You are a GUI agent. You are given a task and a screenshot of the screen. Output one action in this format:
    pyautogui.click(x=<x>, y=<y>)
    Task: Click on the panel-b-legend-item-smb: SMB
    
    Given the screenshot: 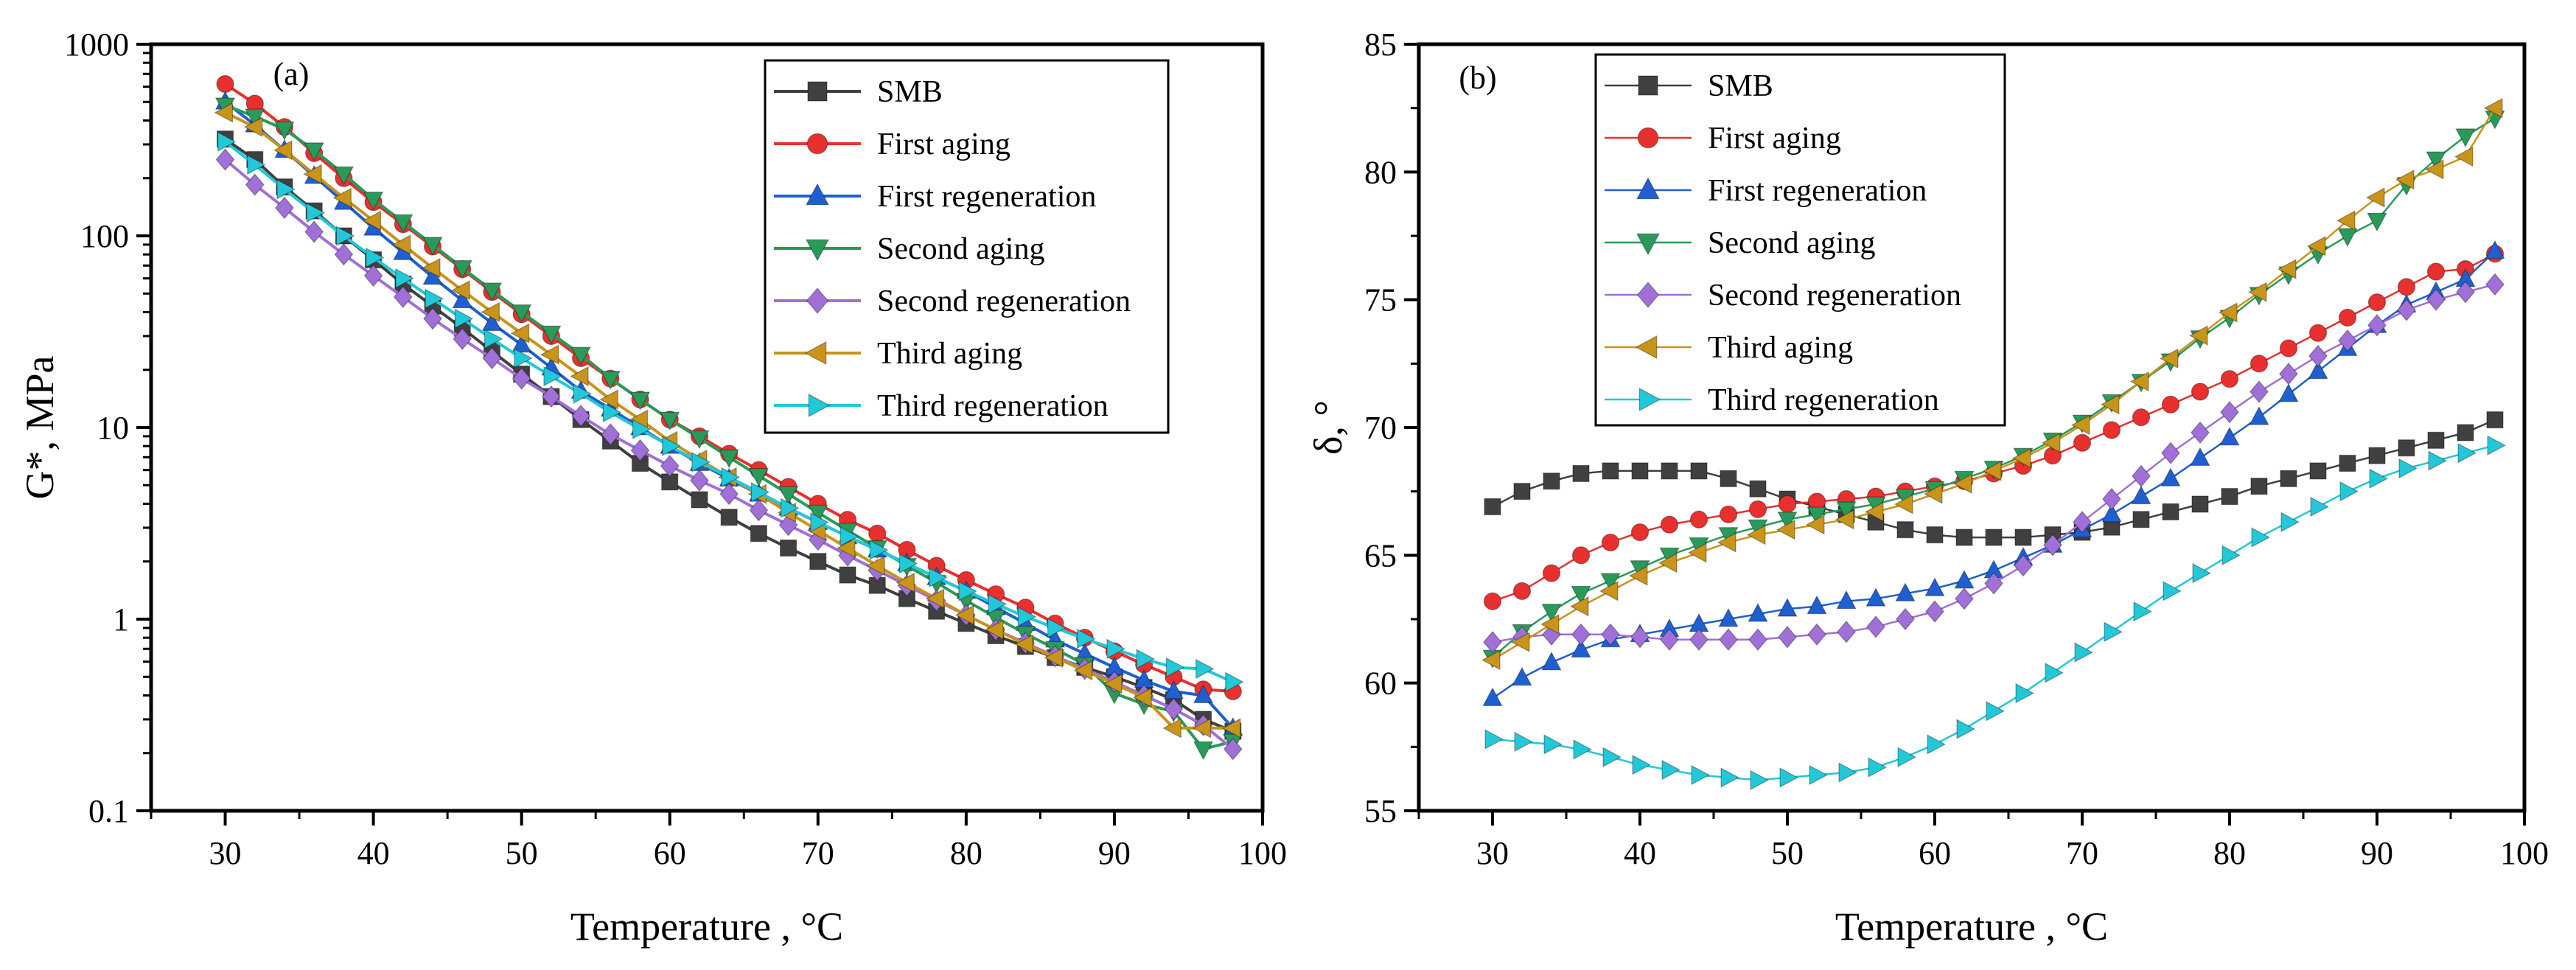 What is the action you would take?
    pyautogui.click(x=1689, y=86)
    